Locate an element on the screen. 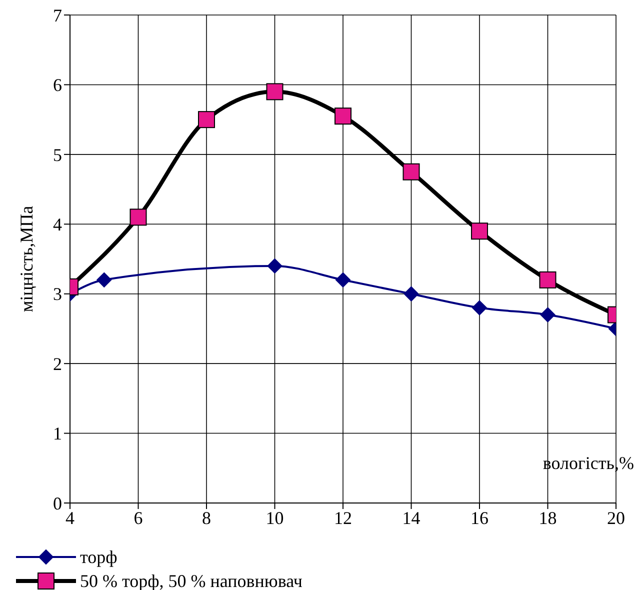 The width and height of the screenshot is (644, 590). x-tick-label: 4 is located at coordinates (70, 518).